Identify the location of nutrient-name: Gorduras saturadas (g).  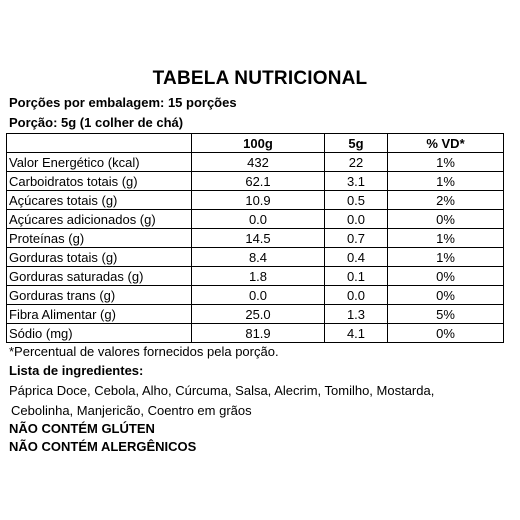
(99, 276).